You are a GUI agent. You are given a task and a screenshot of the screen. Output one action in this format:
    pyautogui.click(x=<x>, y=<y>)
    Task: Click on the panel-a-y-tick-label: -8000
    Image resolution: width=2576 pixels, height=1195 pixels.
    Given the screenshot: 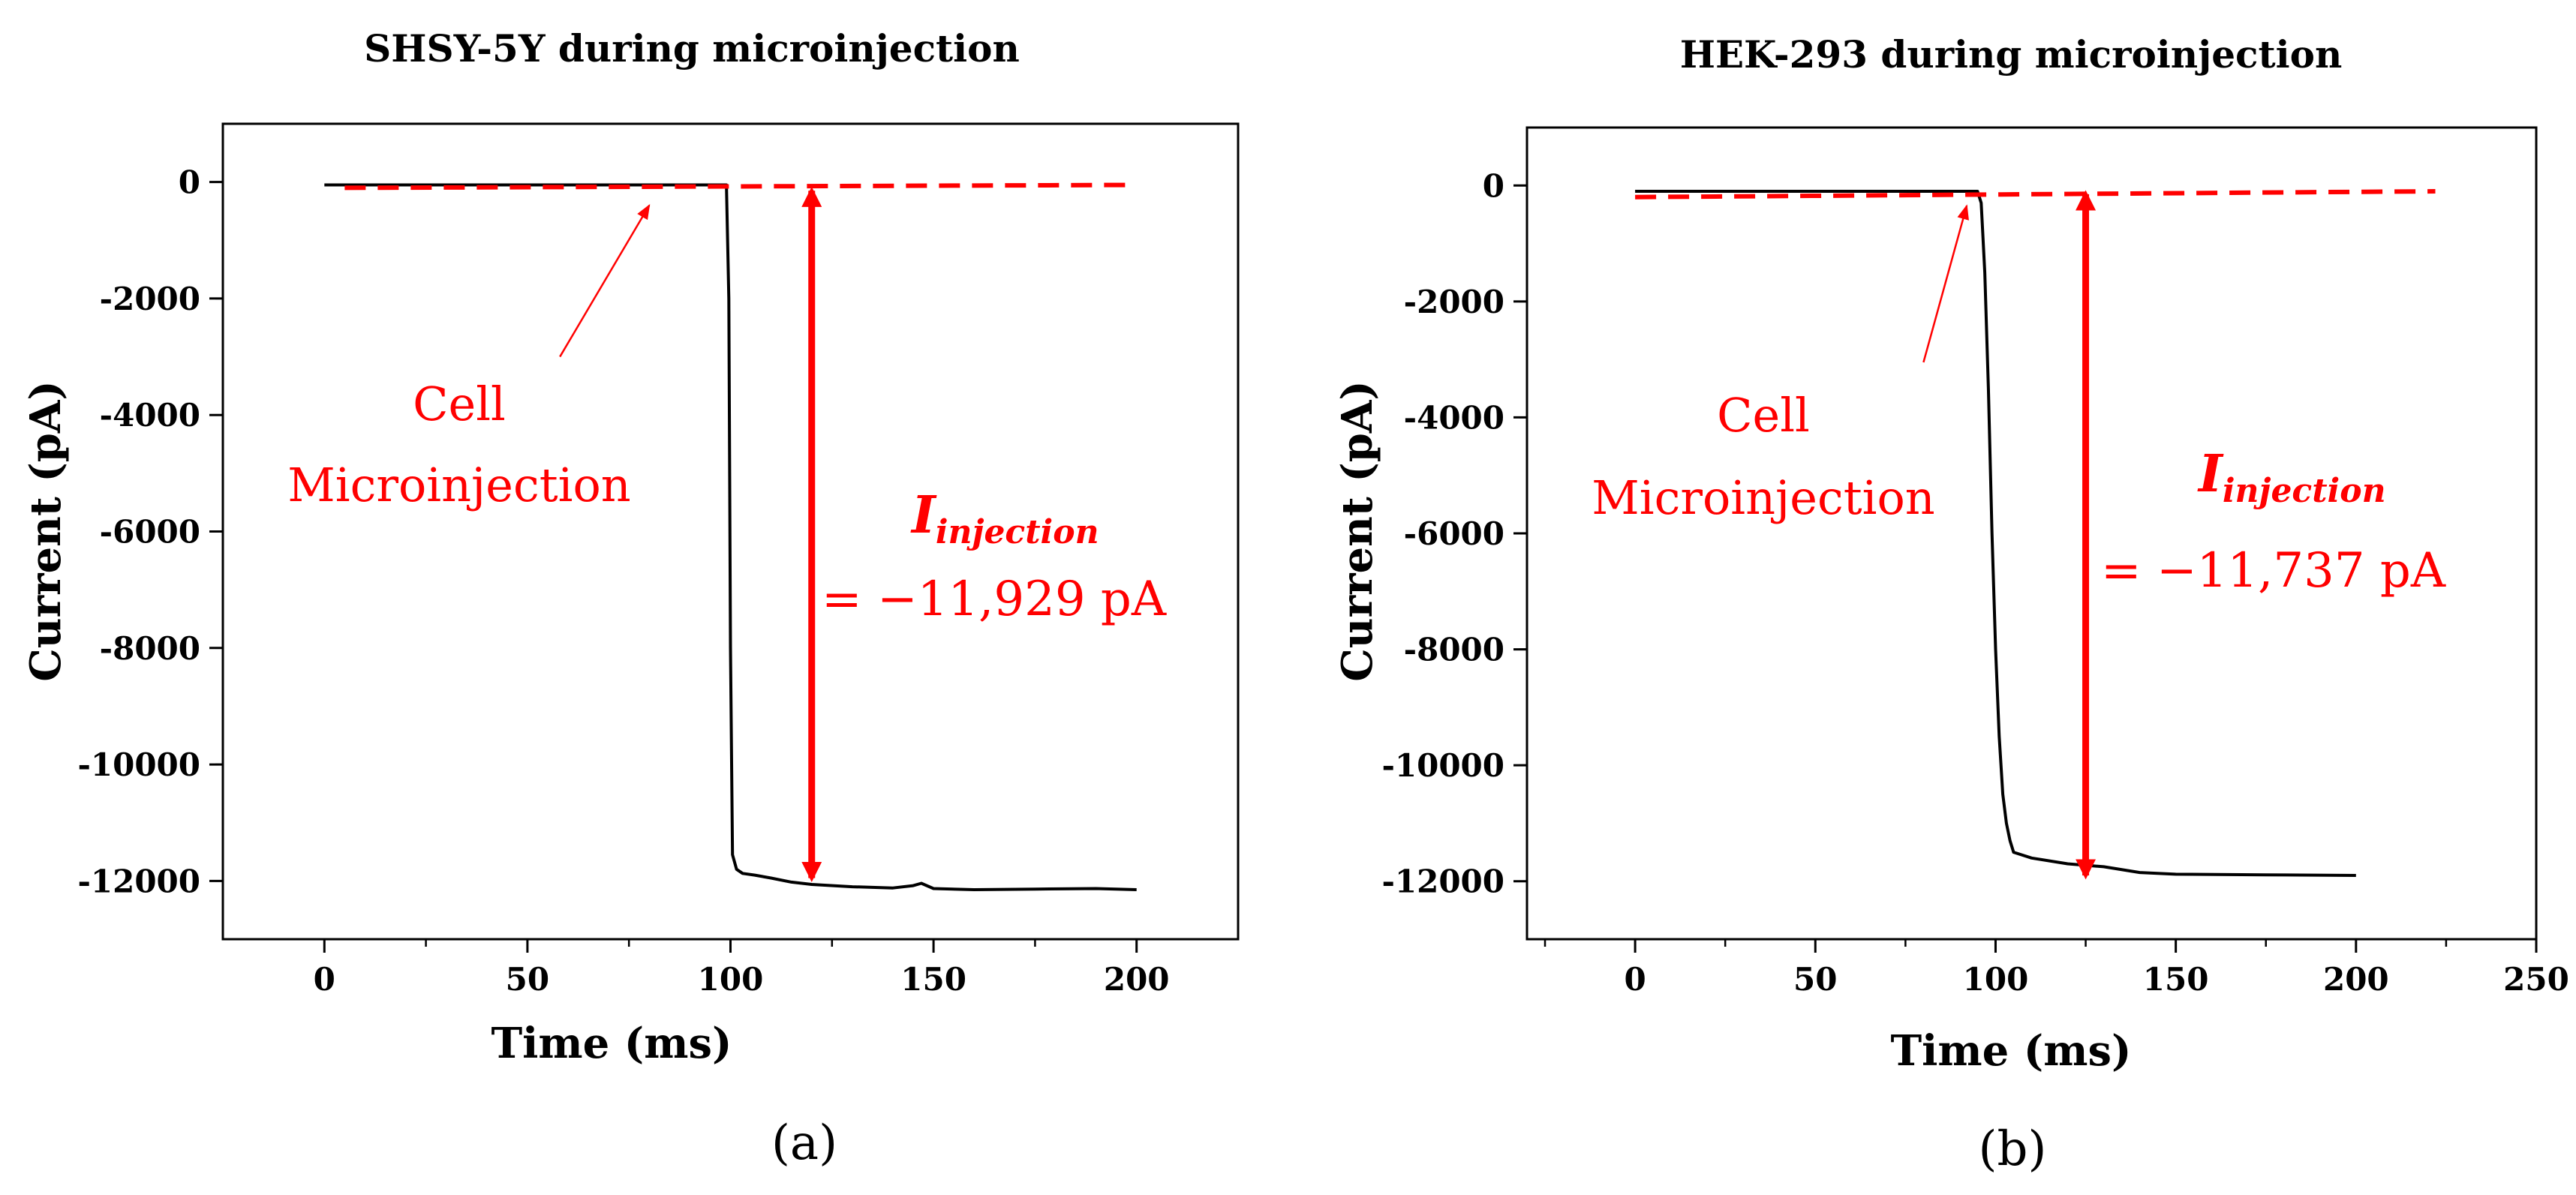 What is the action you would take?
    pyautogui.click(x=150, y=648)
    